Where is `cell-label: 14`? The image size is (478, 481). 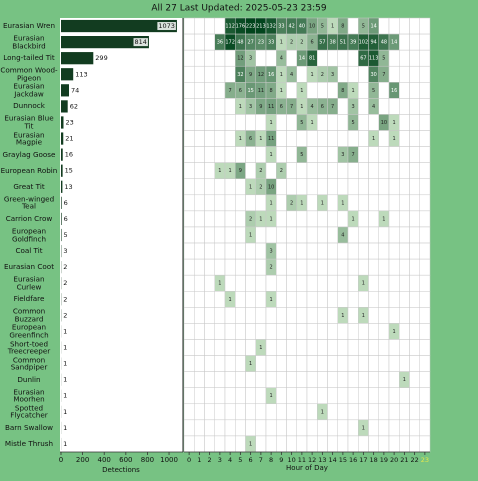
cell-label: 14 is located at coordinates (373, 27).